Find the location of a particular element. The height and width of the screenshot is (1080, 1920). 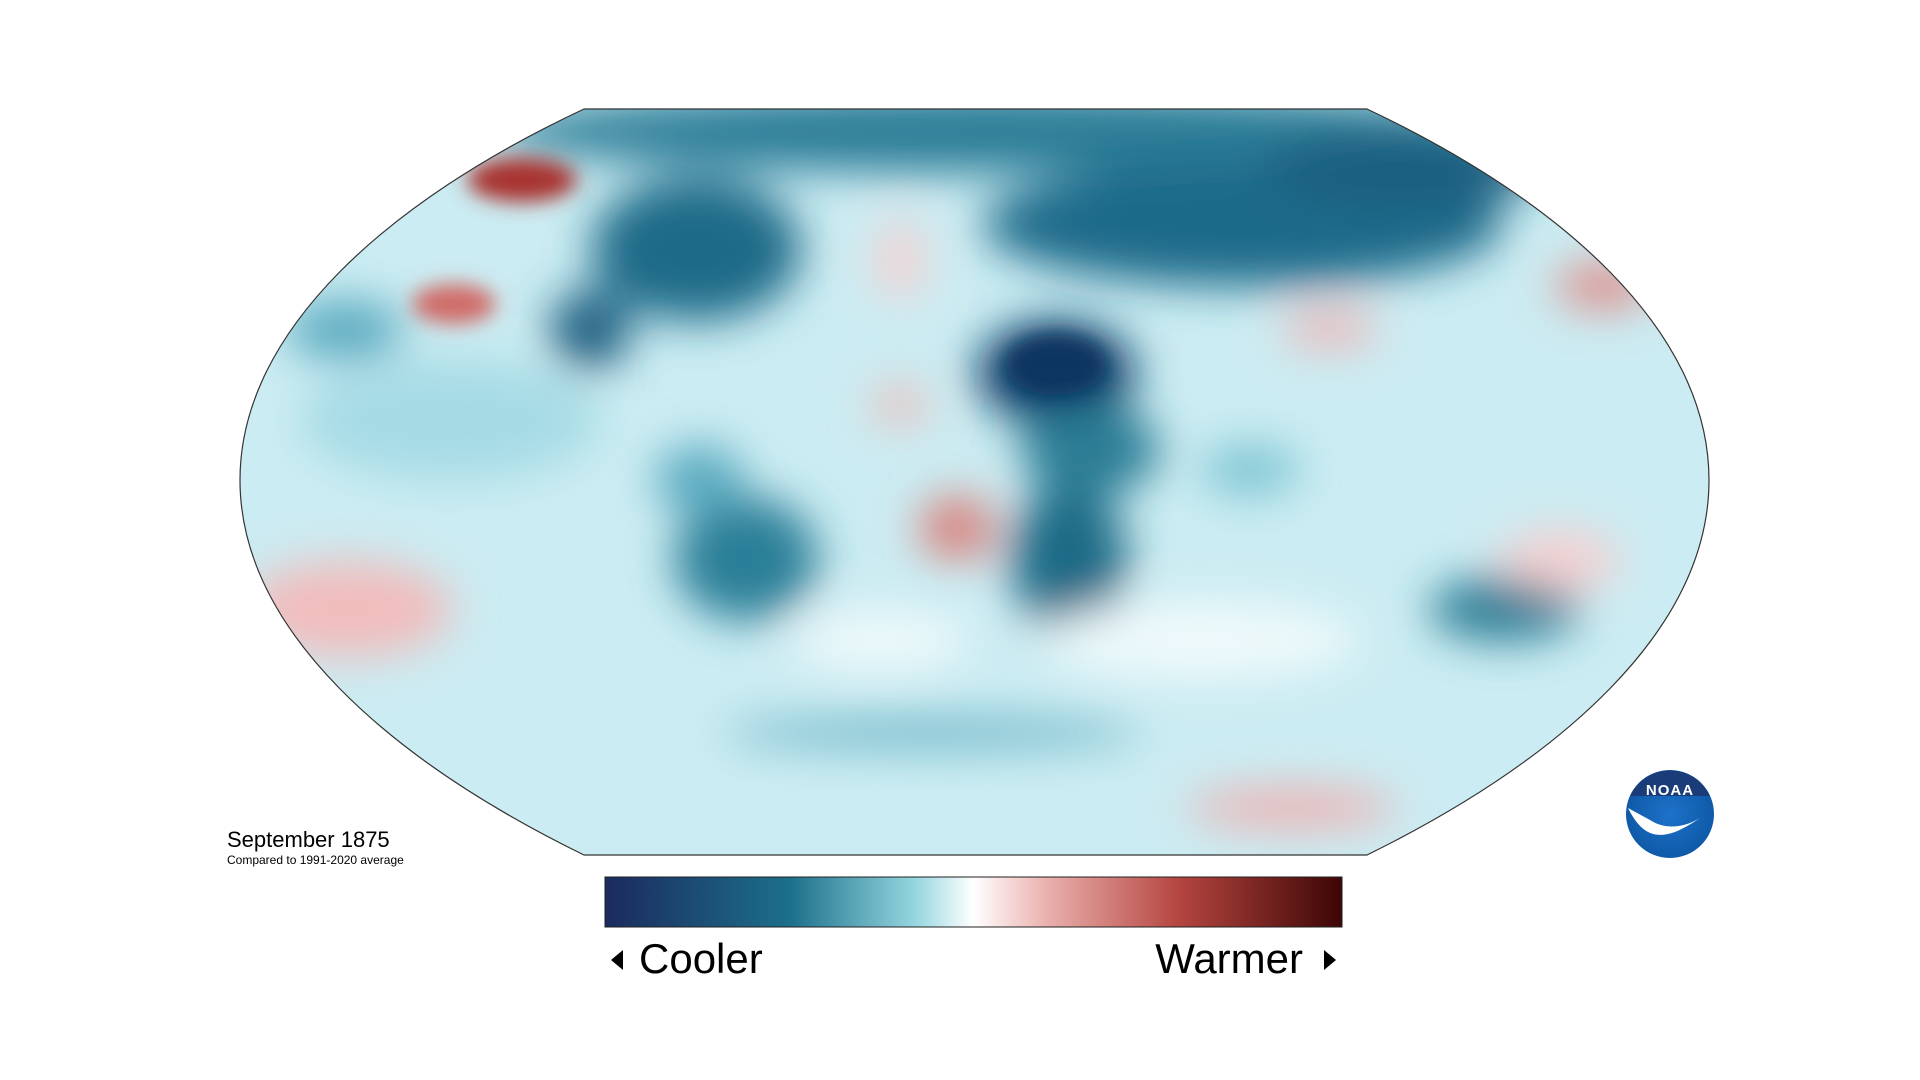

logo-text: NOAA is located at coordinates (1670, 790).